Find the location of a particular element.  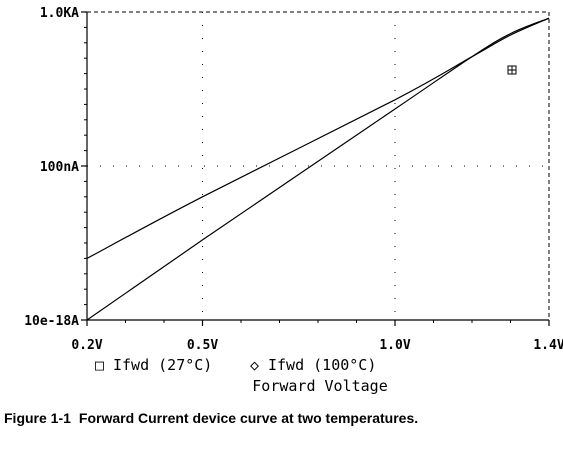

legend-label-2: Ifwd (100°C) is located at coordinates (322, 365).